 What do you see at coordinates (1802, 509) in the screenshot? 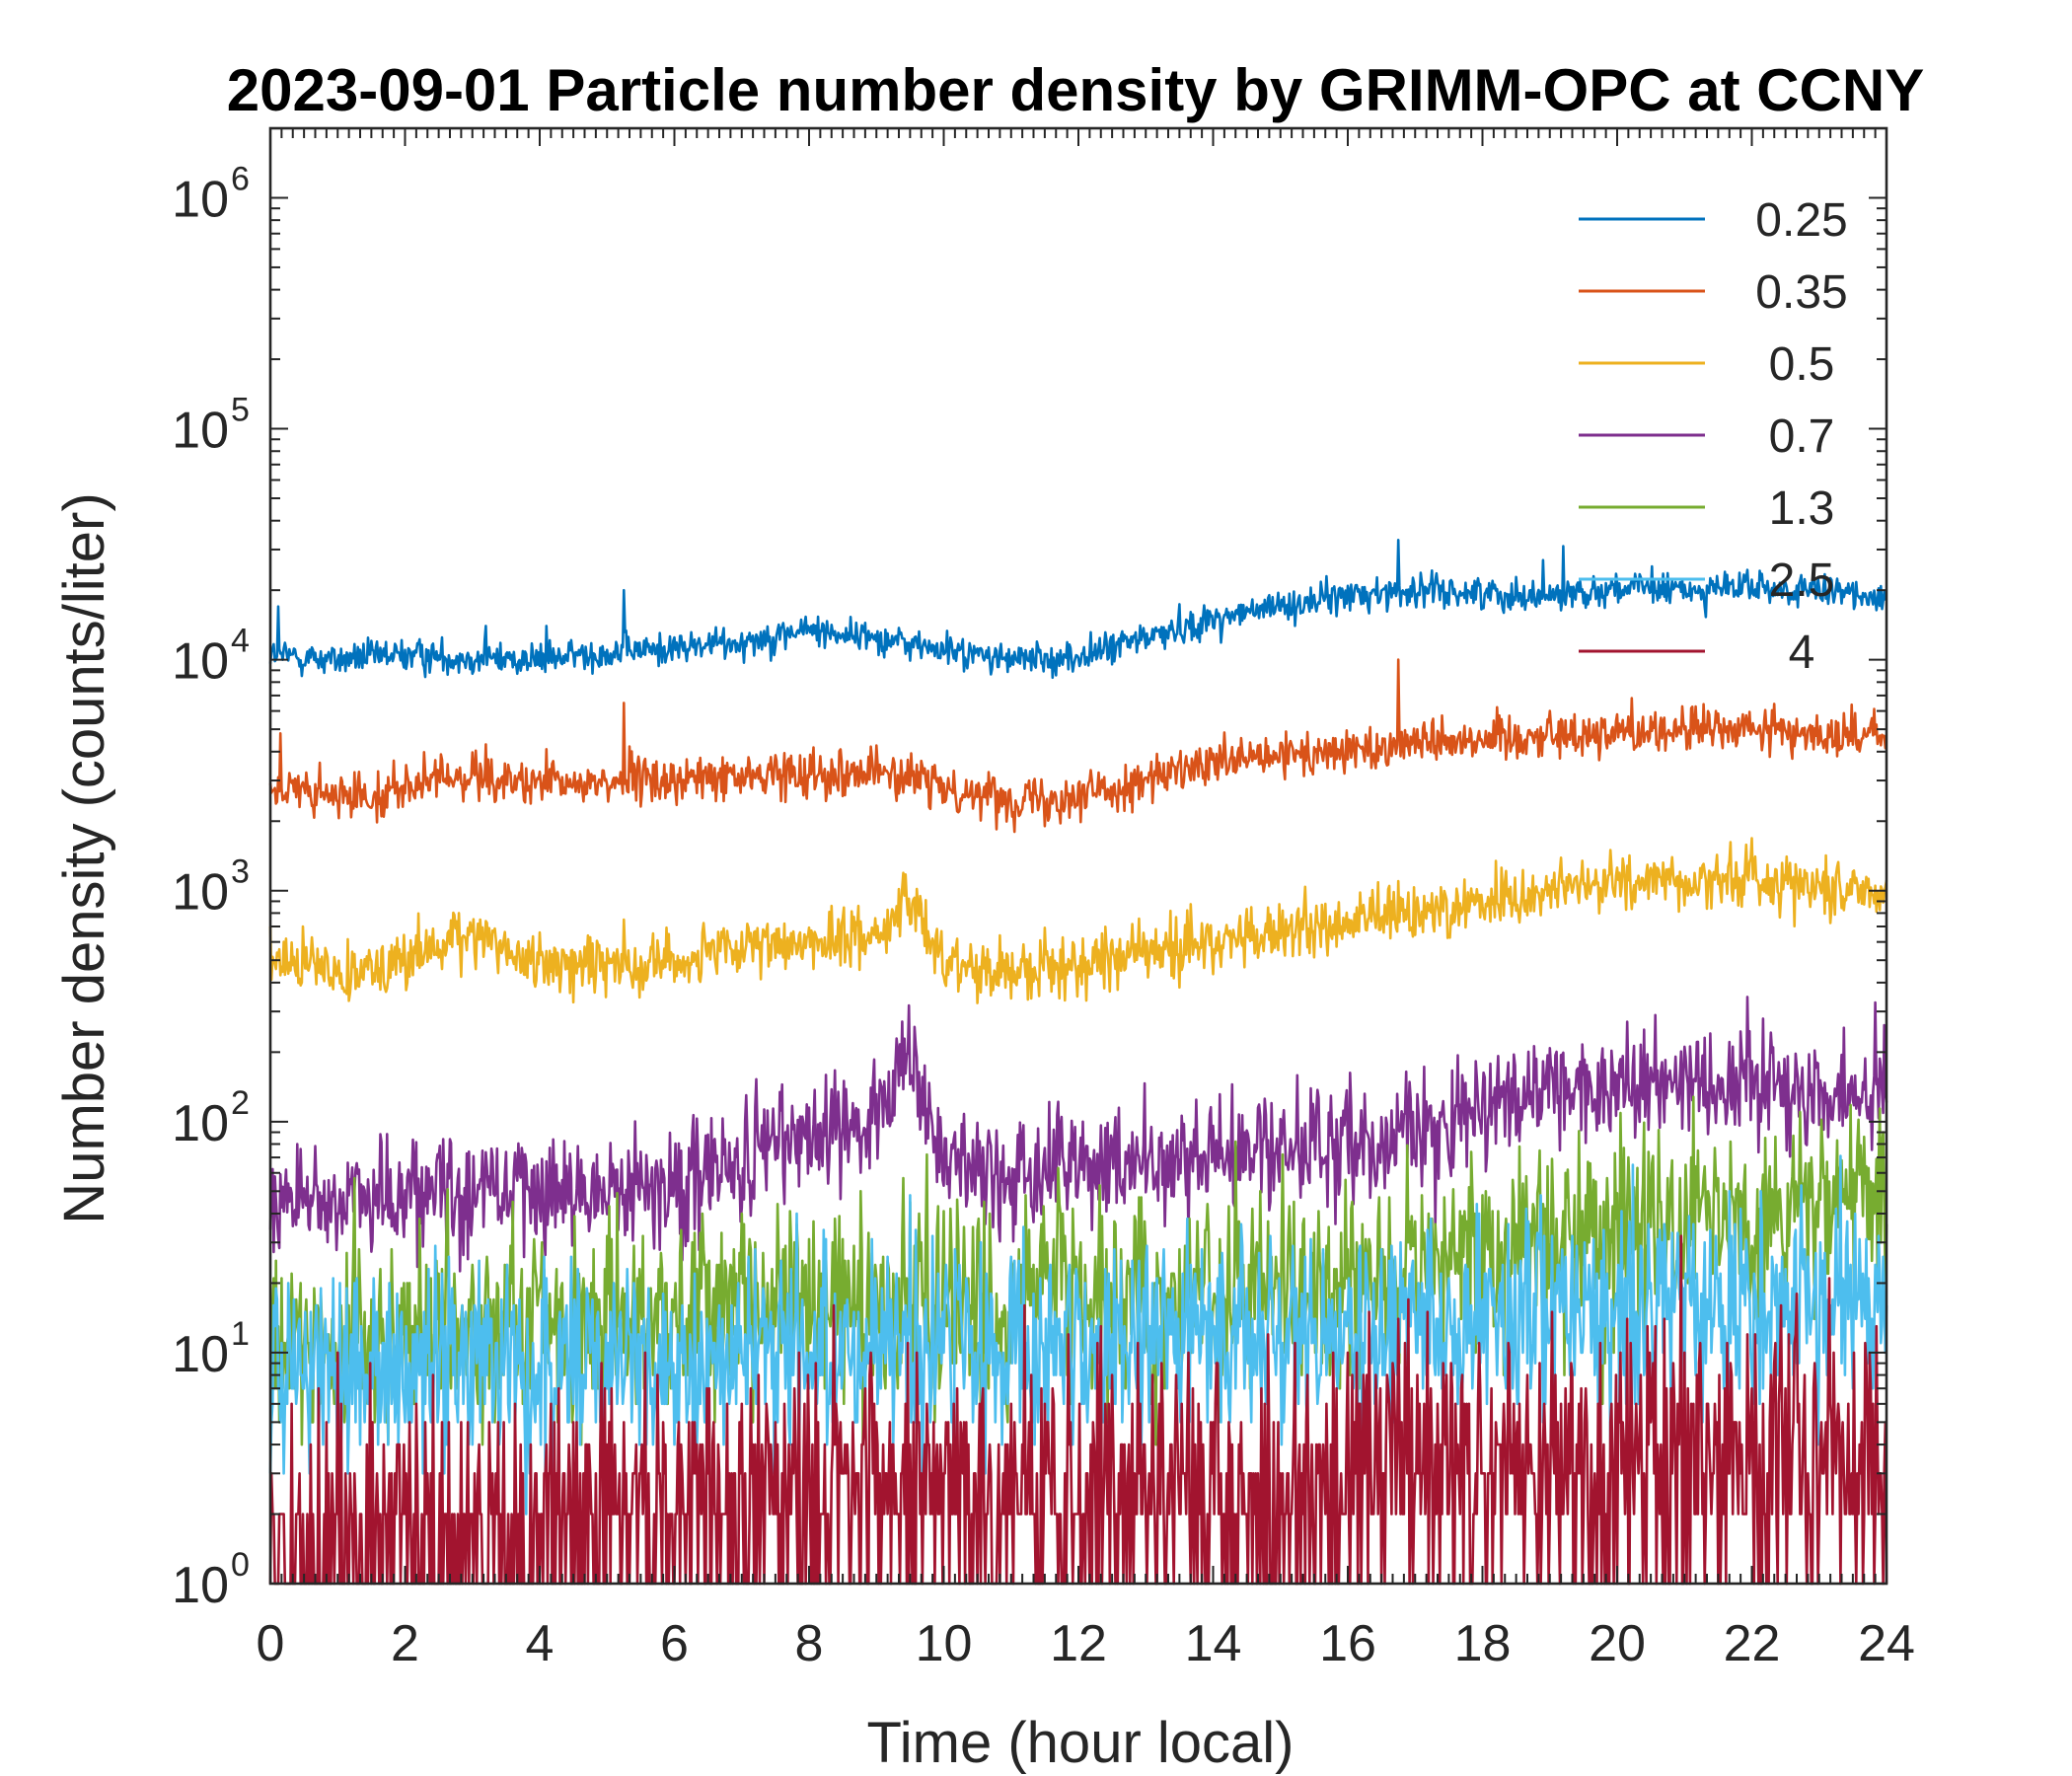
I see `legend-label-1_3: 1.3` at bounding box center [1802, 509].